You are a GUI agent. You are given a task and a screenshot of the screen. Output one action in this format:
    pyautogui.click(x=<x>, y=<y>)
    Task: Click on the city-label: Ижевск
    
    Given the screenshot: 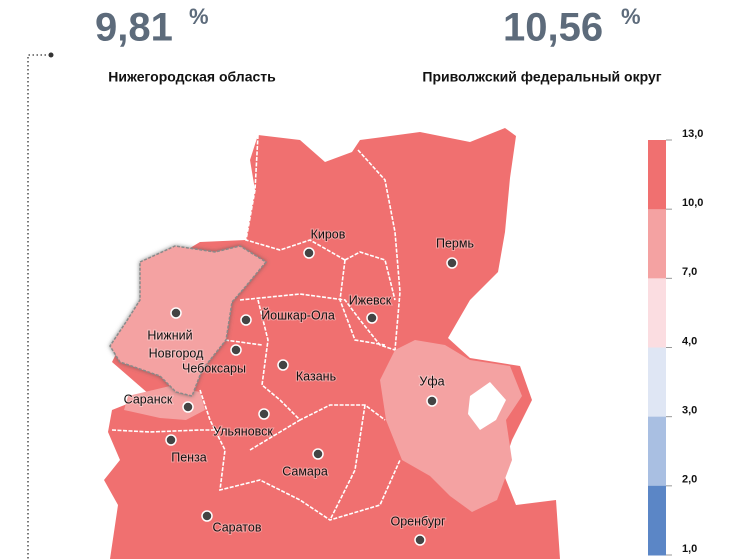 What is the action you would take?
    pyautogui.click(x=370, y=300)
    